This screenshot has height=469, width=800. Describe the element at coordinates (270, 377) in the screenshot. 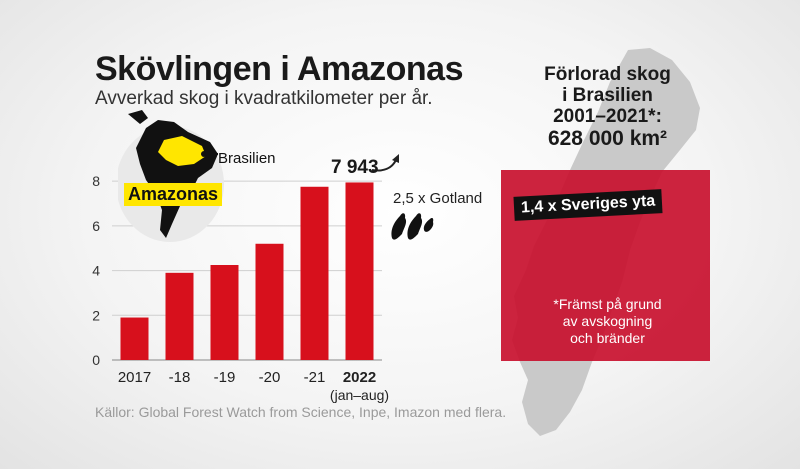

I see `x-tick-label: -20` at that location.